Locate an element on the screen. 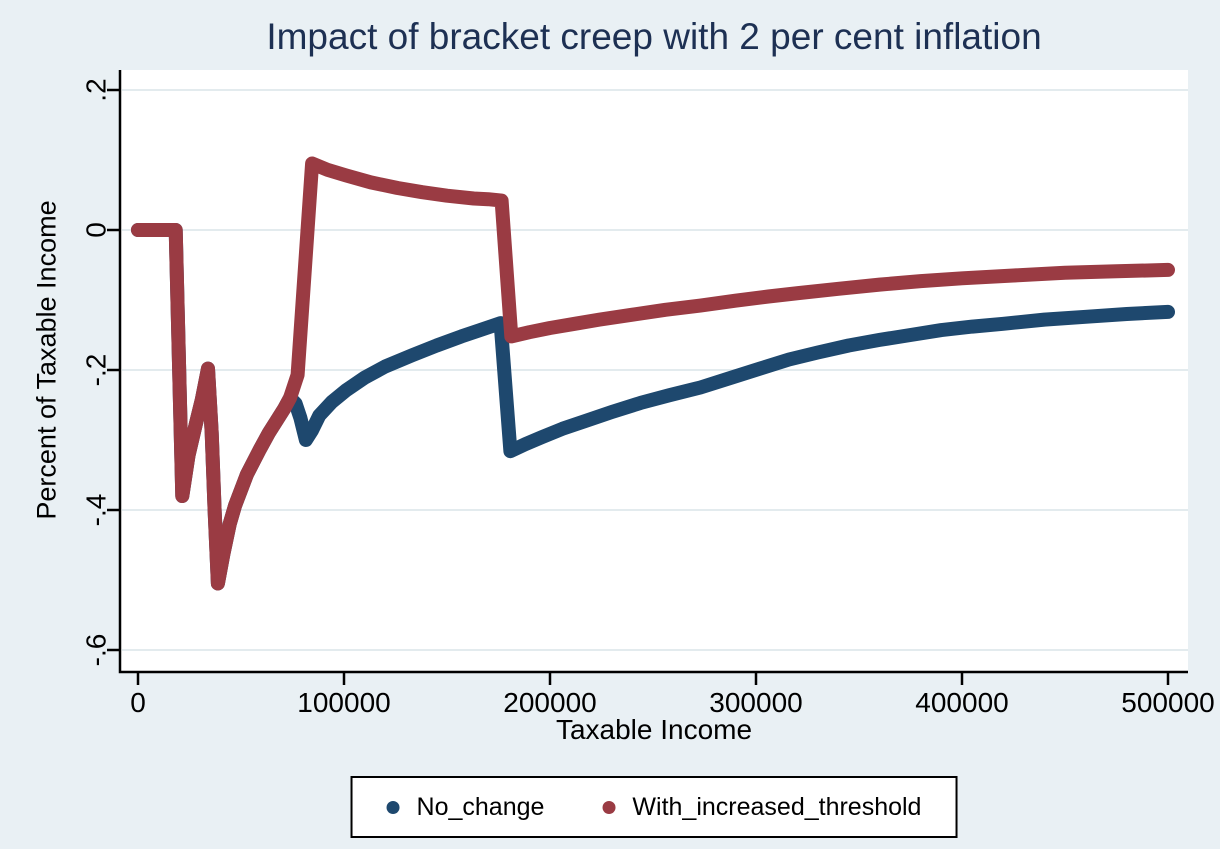  legend-box: No_change With_increased_threshold is located at coordinates (654, 807).